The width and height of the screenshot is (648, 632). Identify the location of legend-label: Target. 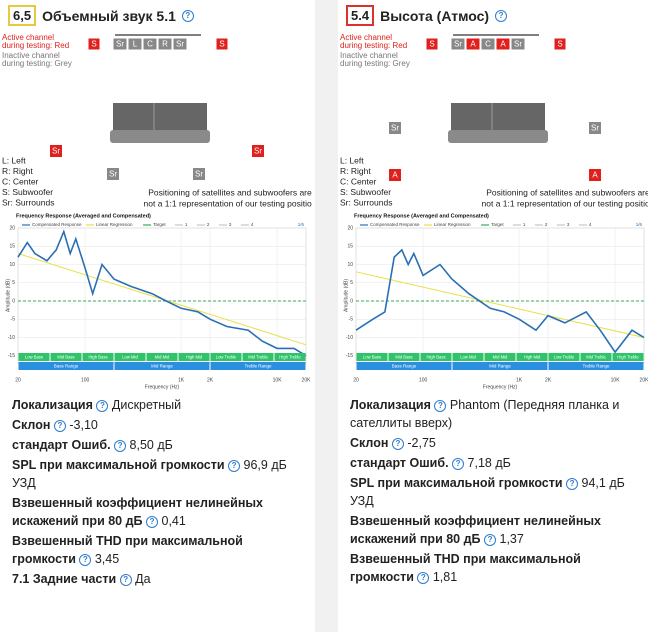
(159, 224).